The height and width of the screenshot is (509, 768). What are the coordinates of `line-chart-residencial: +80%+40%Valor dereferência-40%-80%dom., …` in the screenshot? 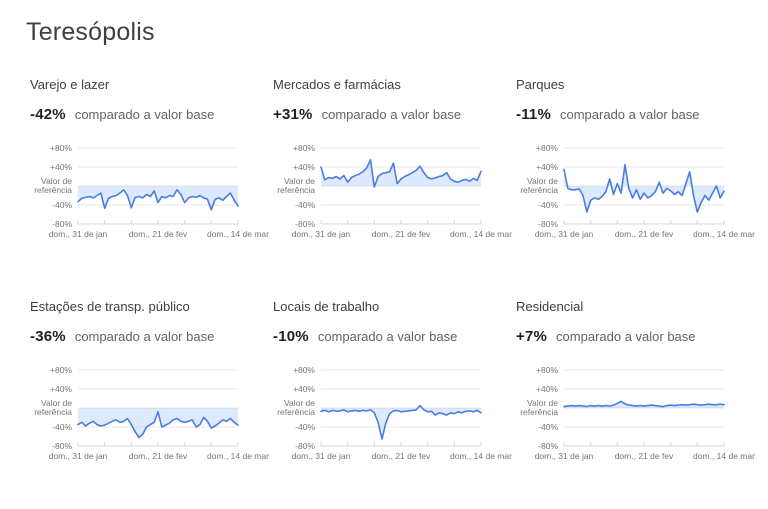 It's located at (637, 413).